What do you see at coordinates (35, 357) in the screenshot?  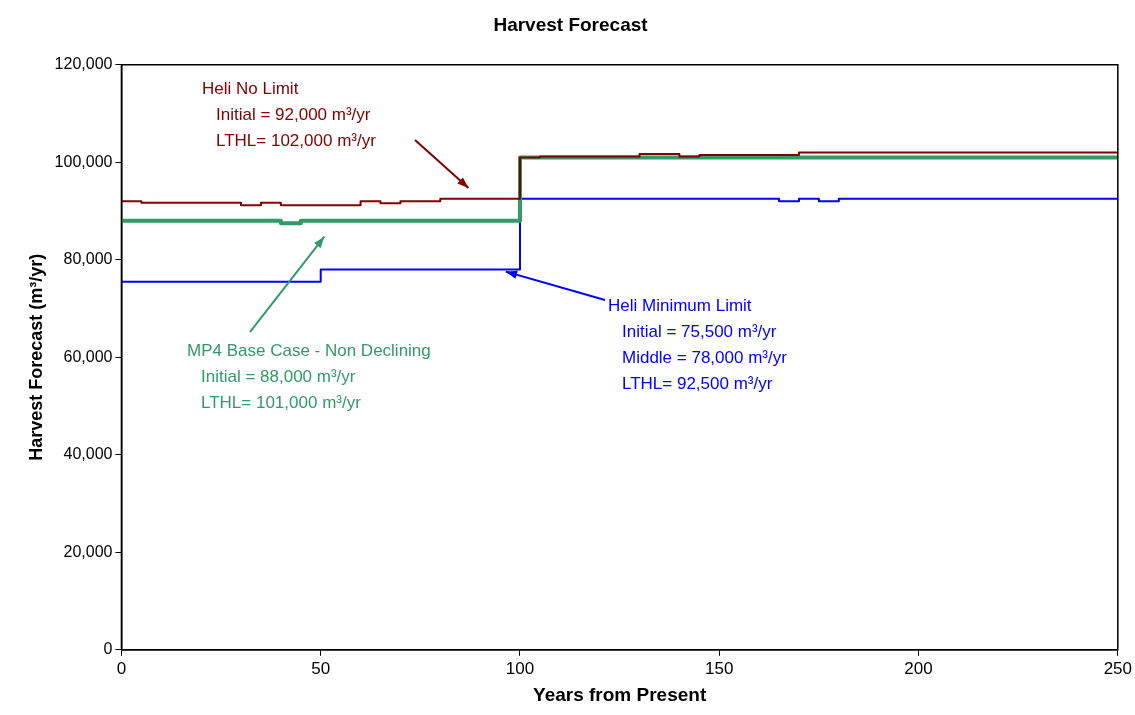 I see `y-axis-title: Harvest Forecast (m³/yr)` at bounding box center [35, 357].